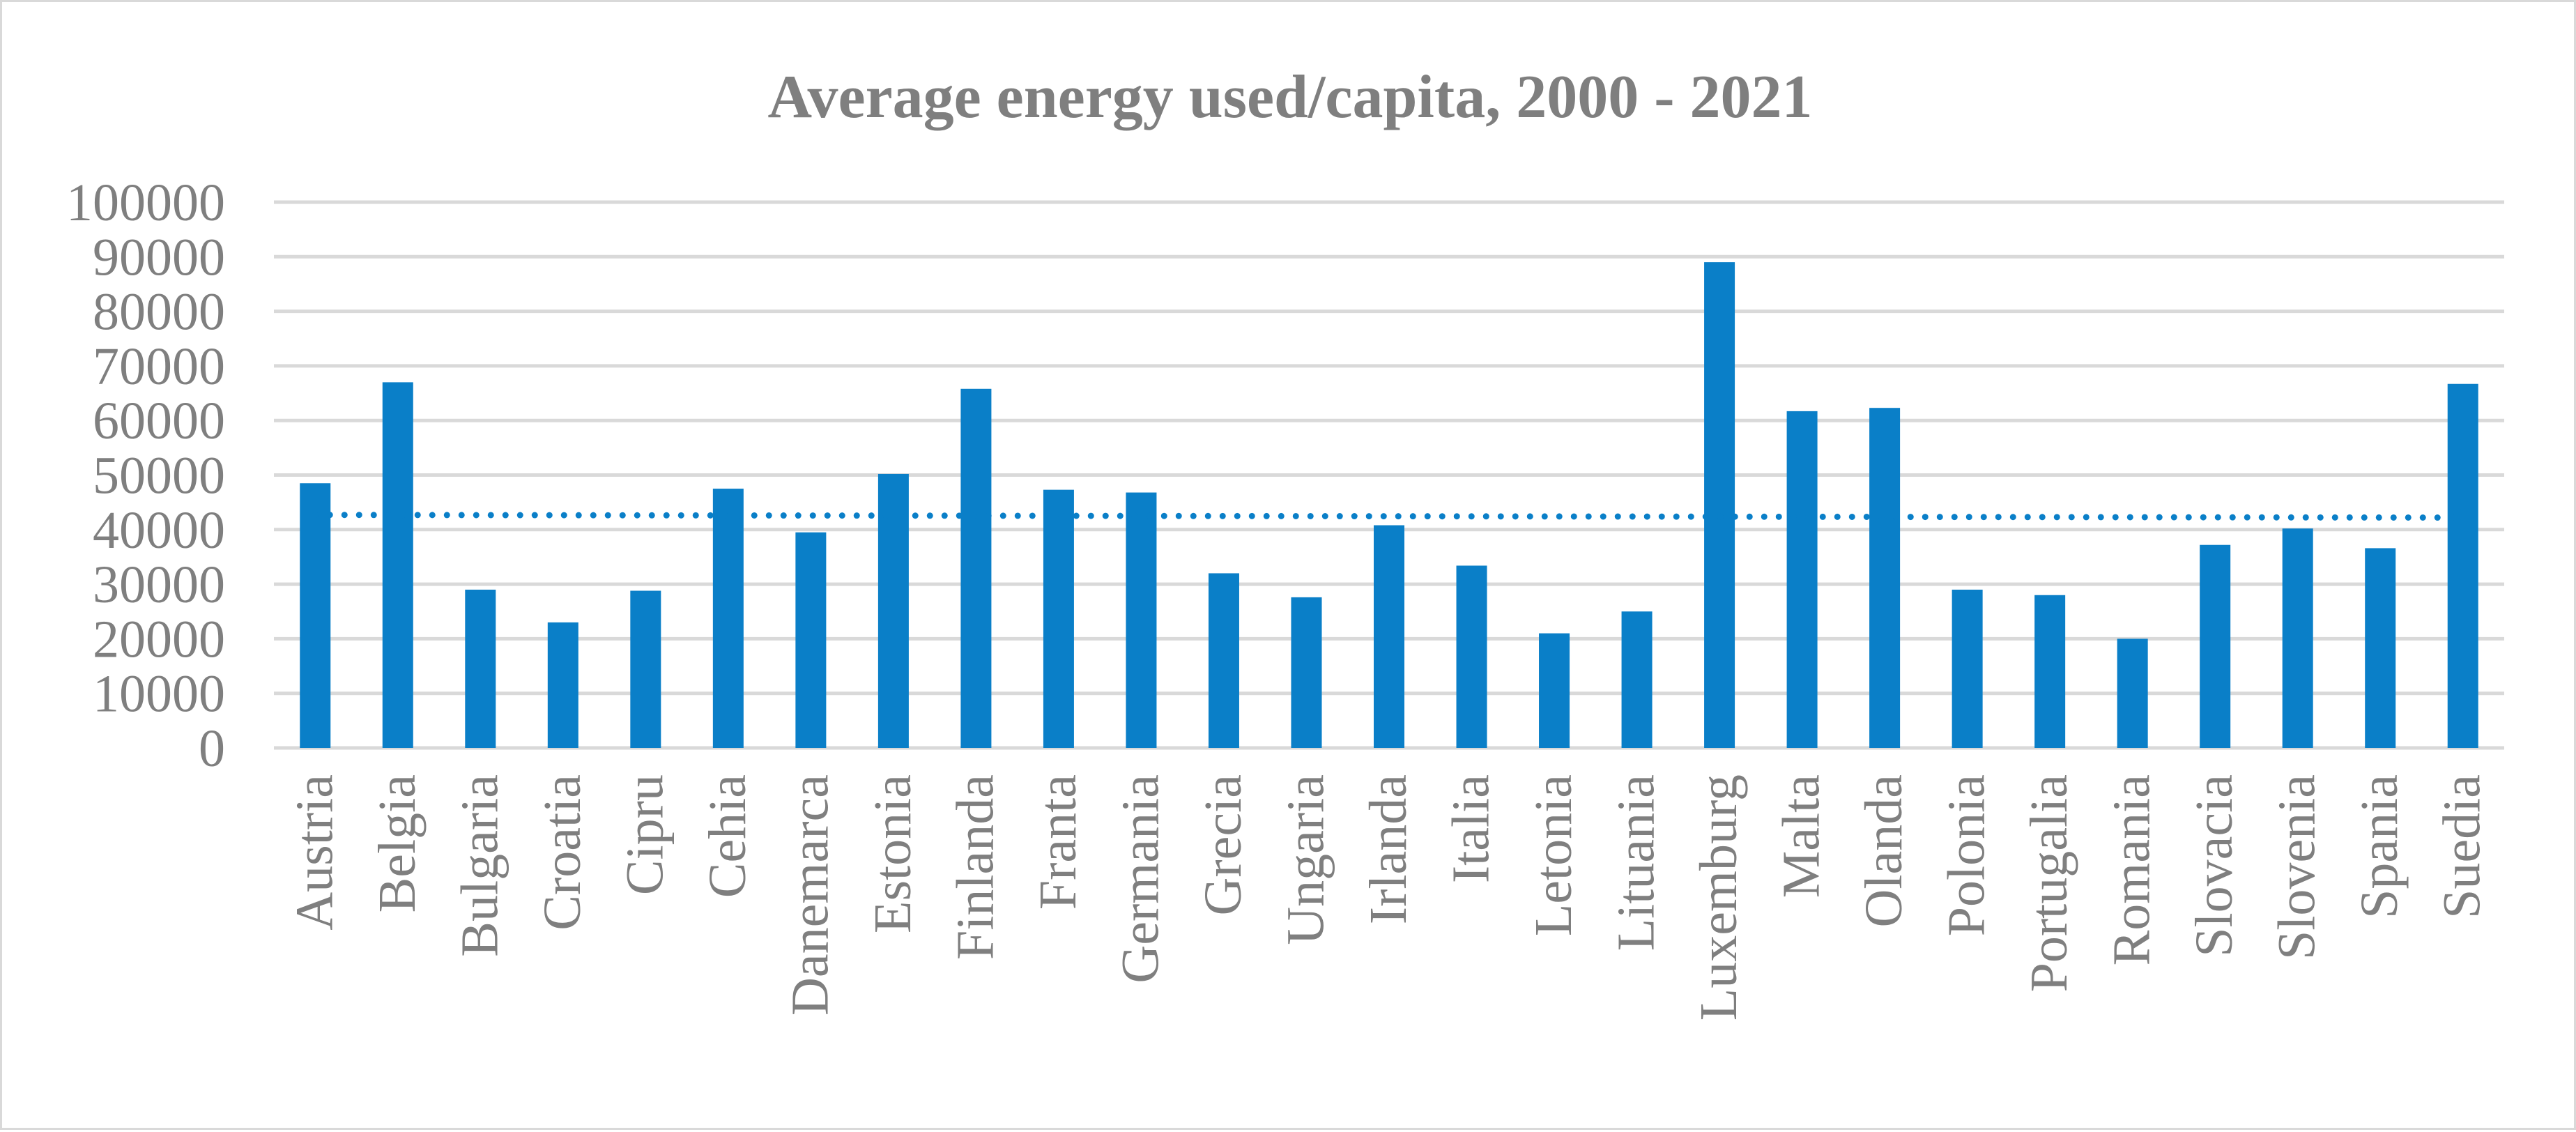  What do you see at coordinates (1553, 855) in the screenshot?
I see `x-tick-label: Letonia` at bounding box center [1553, 855].